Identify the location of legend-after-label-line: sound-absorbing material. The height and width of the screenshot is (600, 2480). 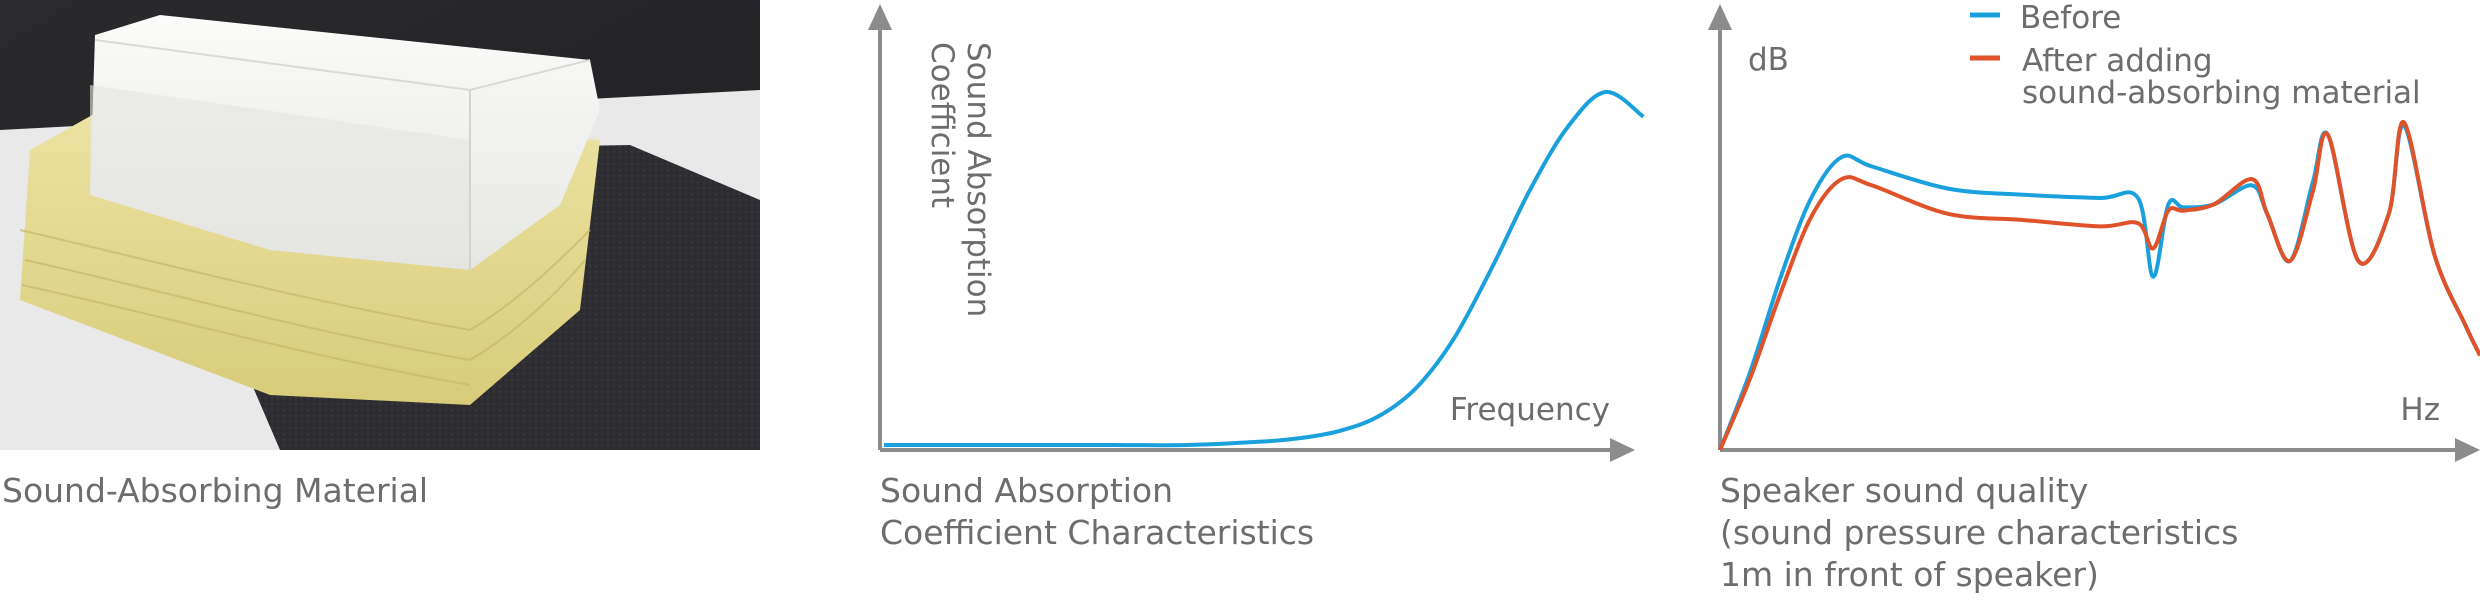
(2221, 93).